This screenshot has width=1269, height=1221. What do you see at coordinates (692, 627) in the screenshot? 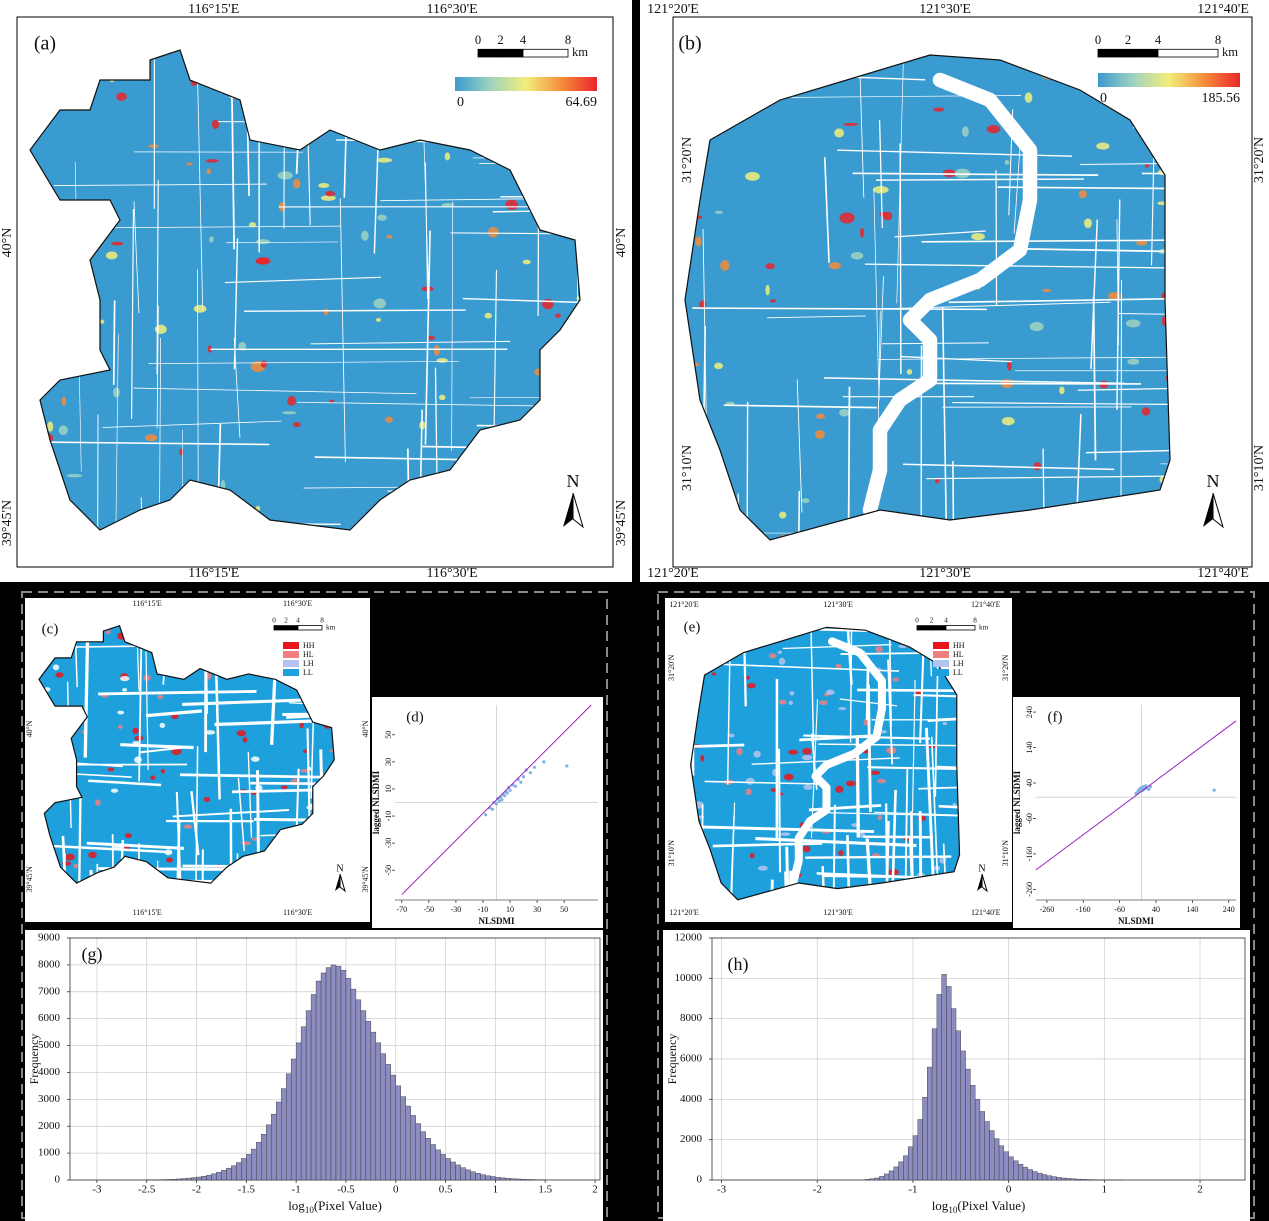
I see `panel-label: (e)` at bounding box center [692, 627].